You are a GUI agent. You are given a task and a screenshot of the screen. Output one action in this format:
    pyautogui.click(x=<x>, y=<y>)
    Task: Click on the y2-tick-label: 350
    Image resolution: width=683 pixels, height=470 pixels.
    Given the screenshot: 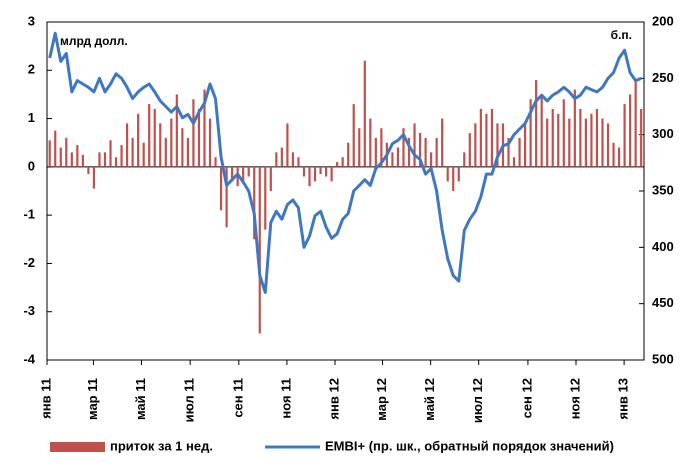 What is the action you would take?
    pyautogui.click(x=663, y=189)
    